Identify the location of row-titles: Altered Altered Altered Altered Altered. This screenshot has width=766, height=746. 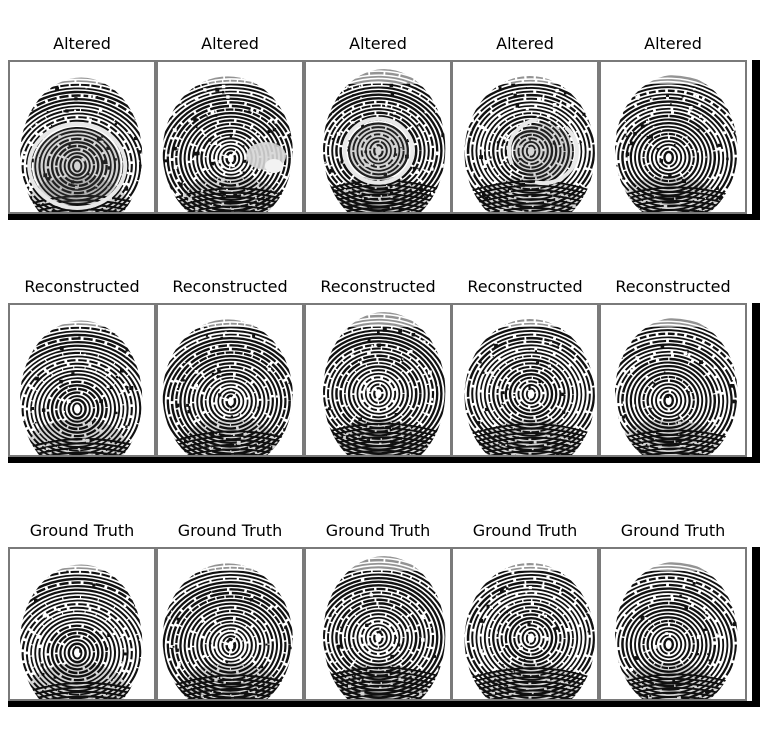
(384, 47).